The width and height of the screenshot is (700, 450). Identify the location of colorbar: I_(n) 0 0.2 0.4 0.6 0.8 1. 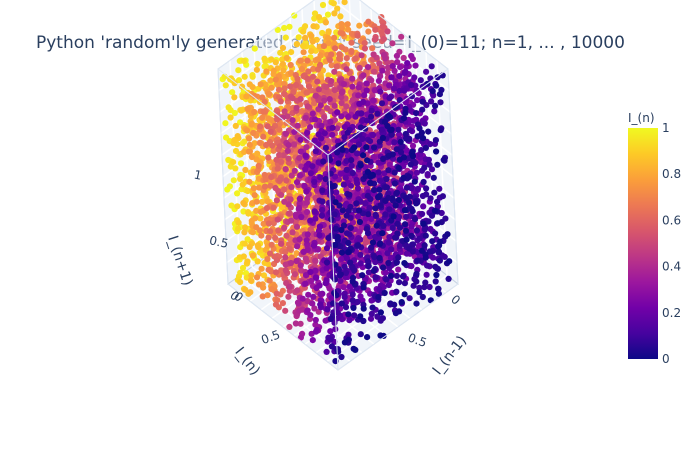
(654, 238).